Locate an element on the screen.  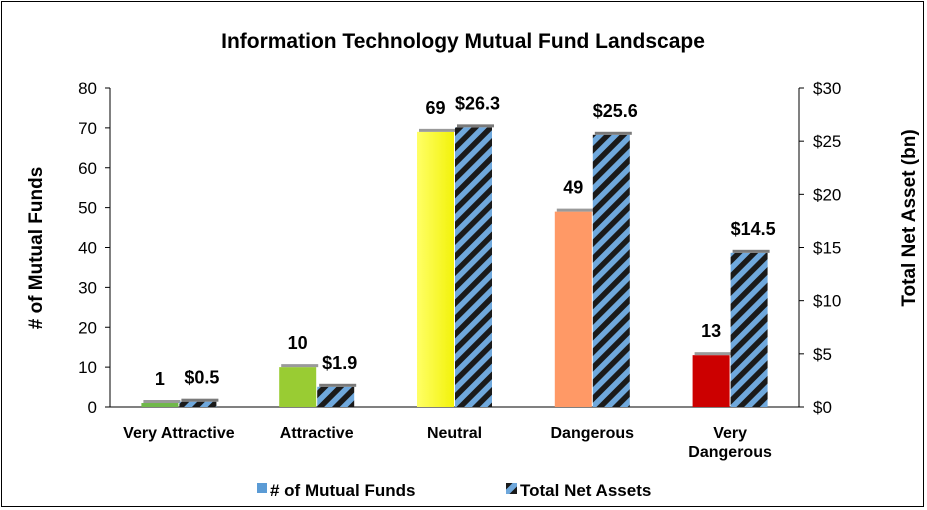
y2-tick-label: $15 is located at coordinates (827, 248).